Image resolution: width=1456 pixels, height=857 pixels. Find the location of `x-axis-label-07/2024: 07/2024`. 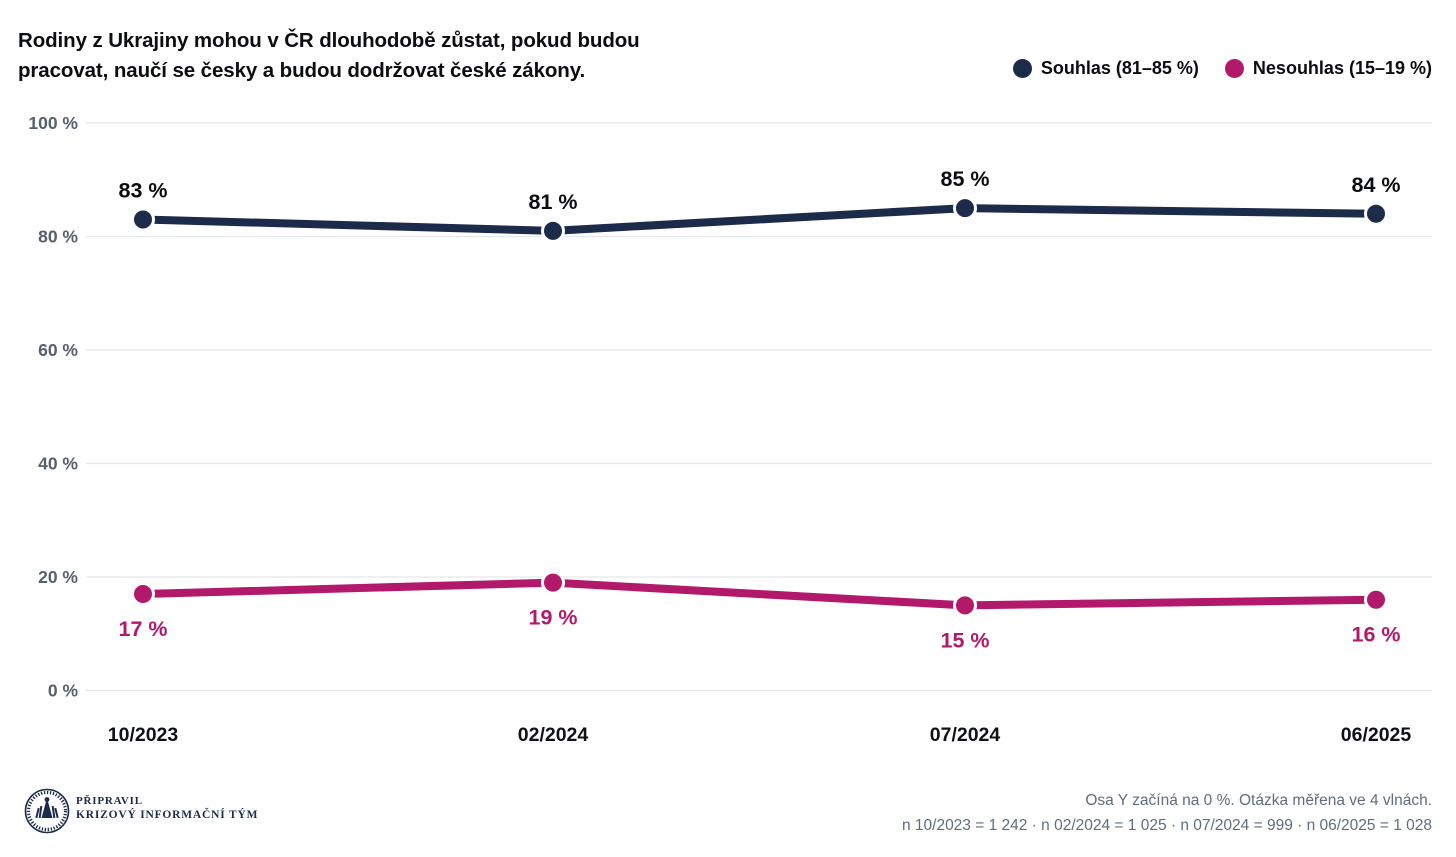

x-axis-label-07/2024: 07/2024 is located at coordinates (965, 735).